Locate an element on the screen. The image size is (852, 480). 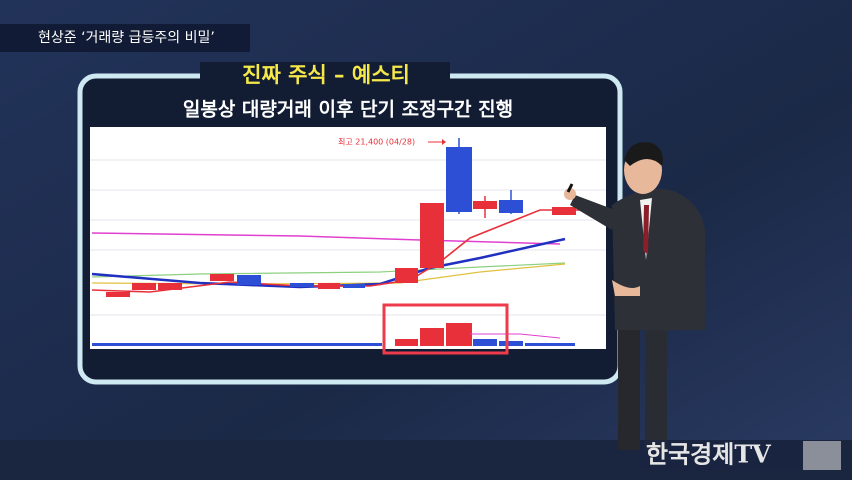
screen-subtitle: 일봉상 대량거래 이후 단기 조정구간 진행 is located at coordinates (348, 110).